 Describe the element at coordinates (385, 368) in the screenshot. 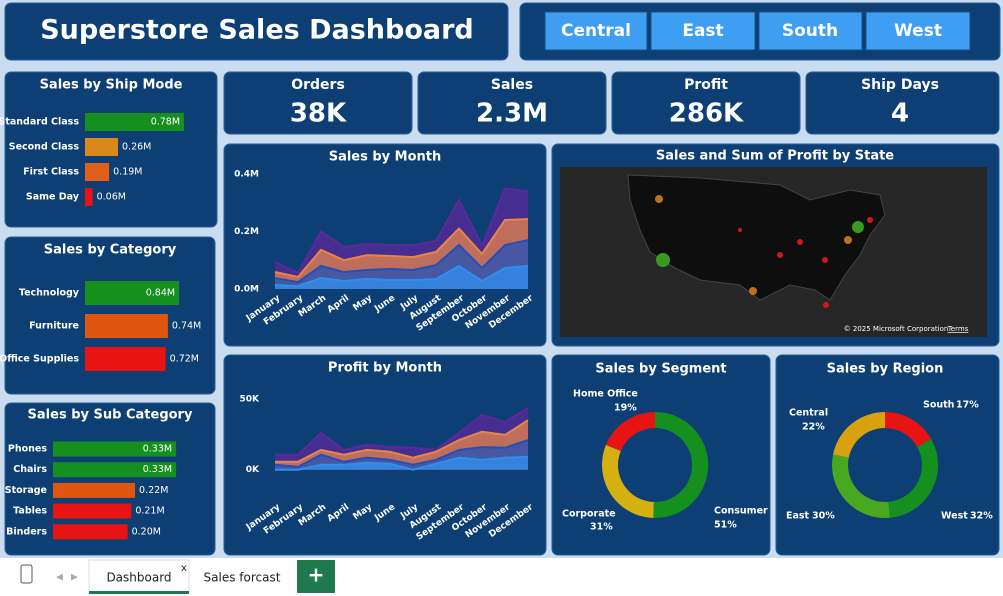

I see `chart-title: Profit by Month` at that location.